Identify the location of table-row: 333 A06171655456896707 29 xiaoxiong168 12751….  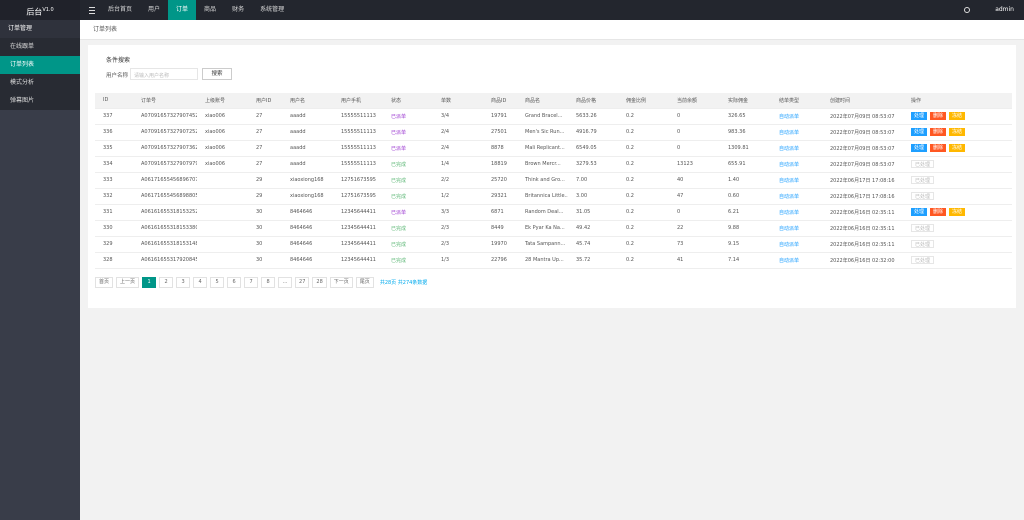
(553, 180).